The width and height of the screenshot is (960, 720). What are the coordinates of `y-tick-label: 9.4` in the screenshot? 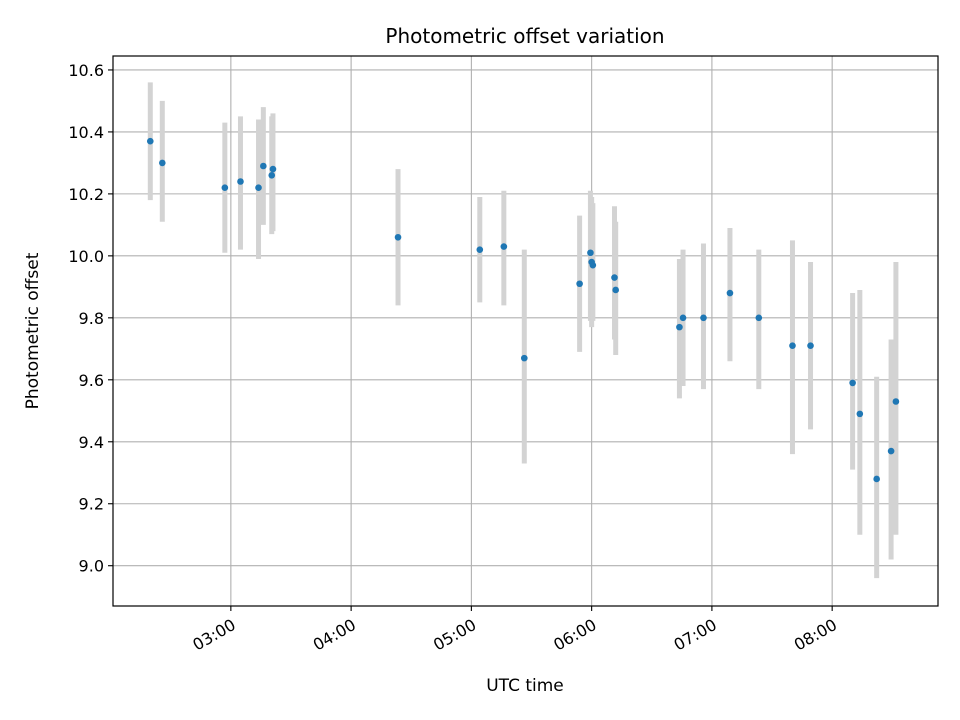 It's located at (91, 442).